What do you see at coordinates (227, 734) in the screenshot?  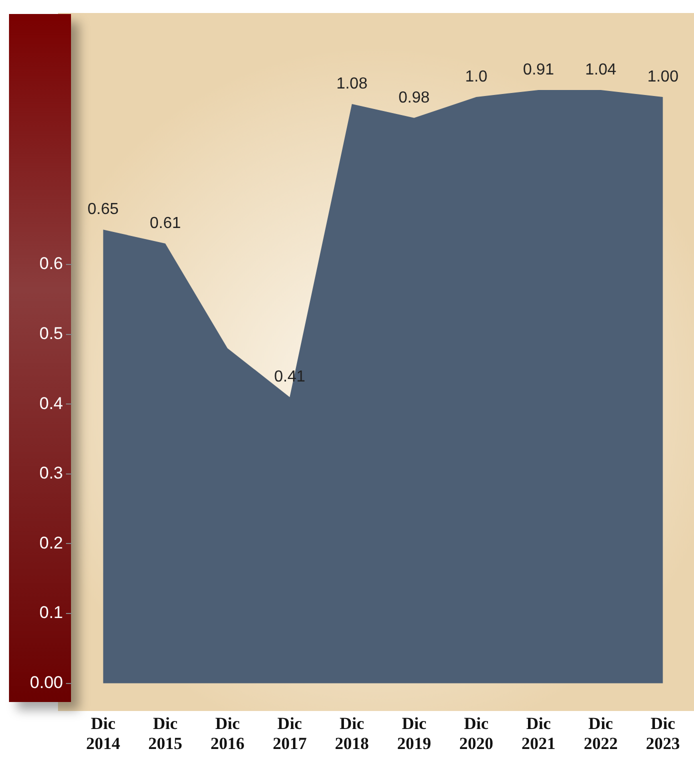 I see `x-tick-label: Dic 2016` at bounding box center [227, 734].